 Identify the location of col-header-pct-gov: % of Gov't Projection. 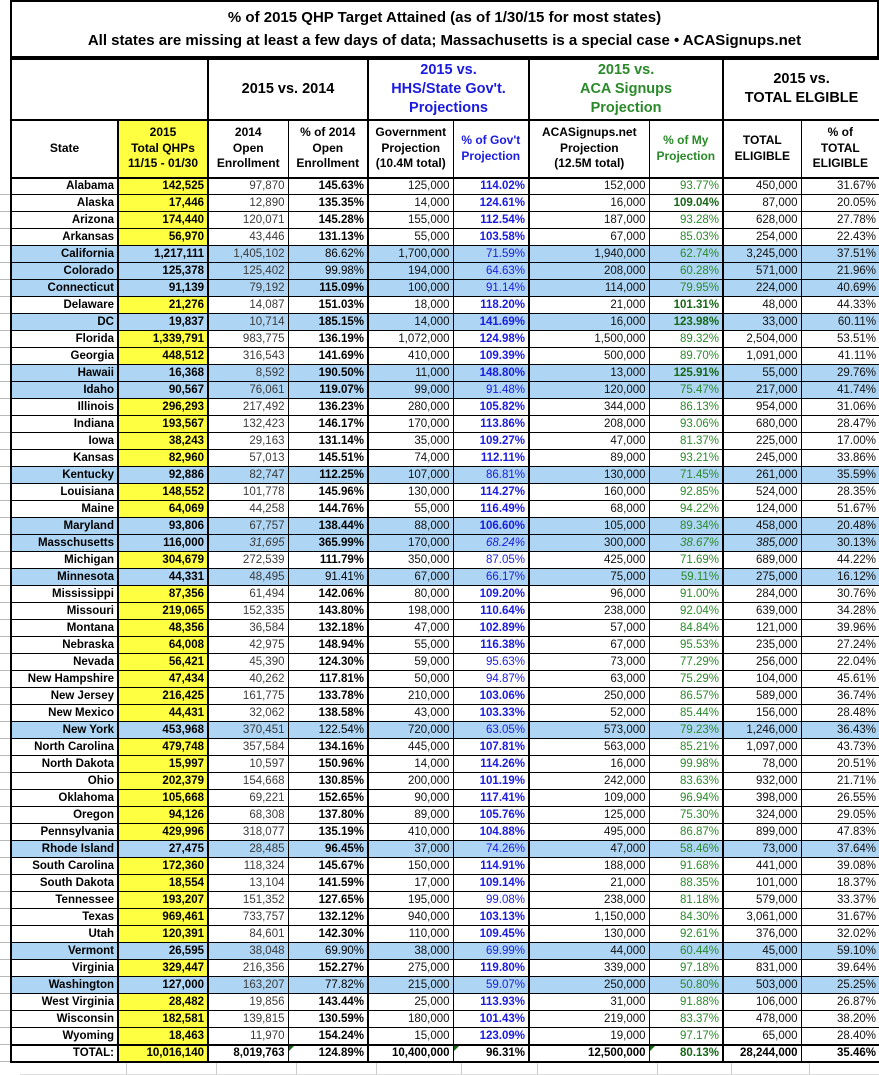
(491, 149).